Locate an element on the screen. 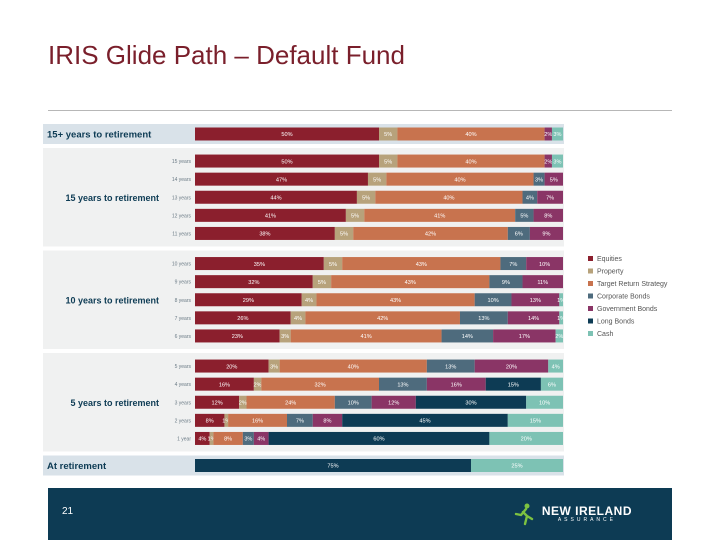 The image size is (720, 540). data-label: 42% is located at coordinates (430, 235).